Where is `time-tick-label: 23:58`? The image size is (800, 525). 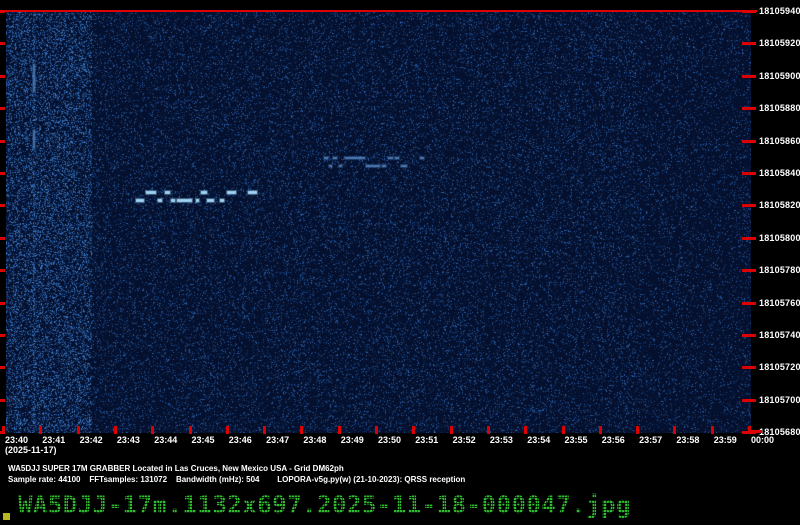
time-tick-label: 23:58 is located at coordinates (688, 440).